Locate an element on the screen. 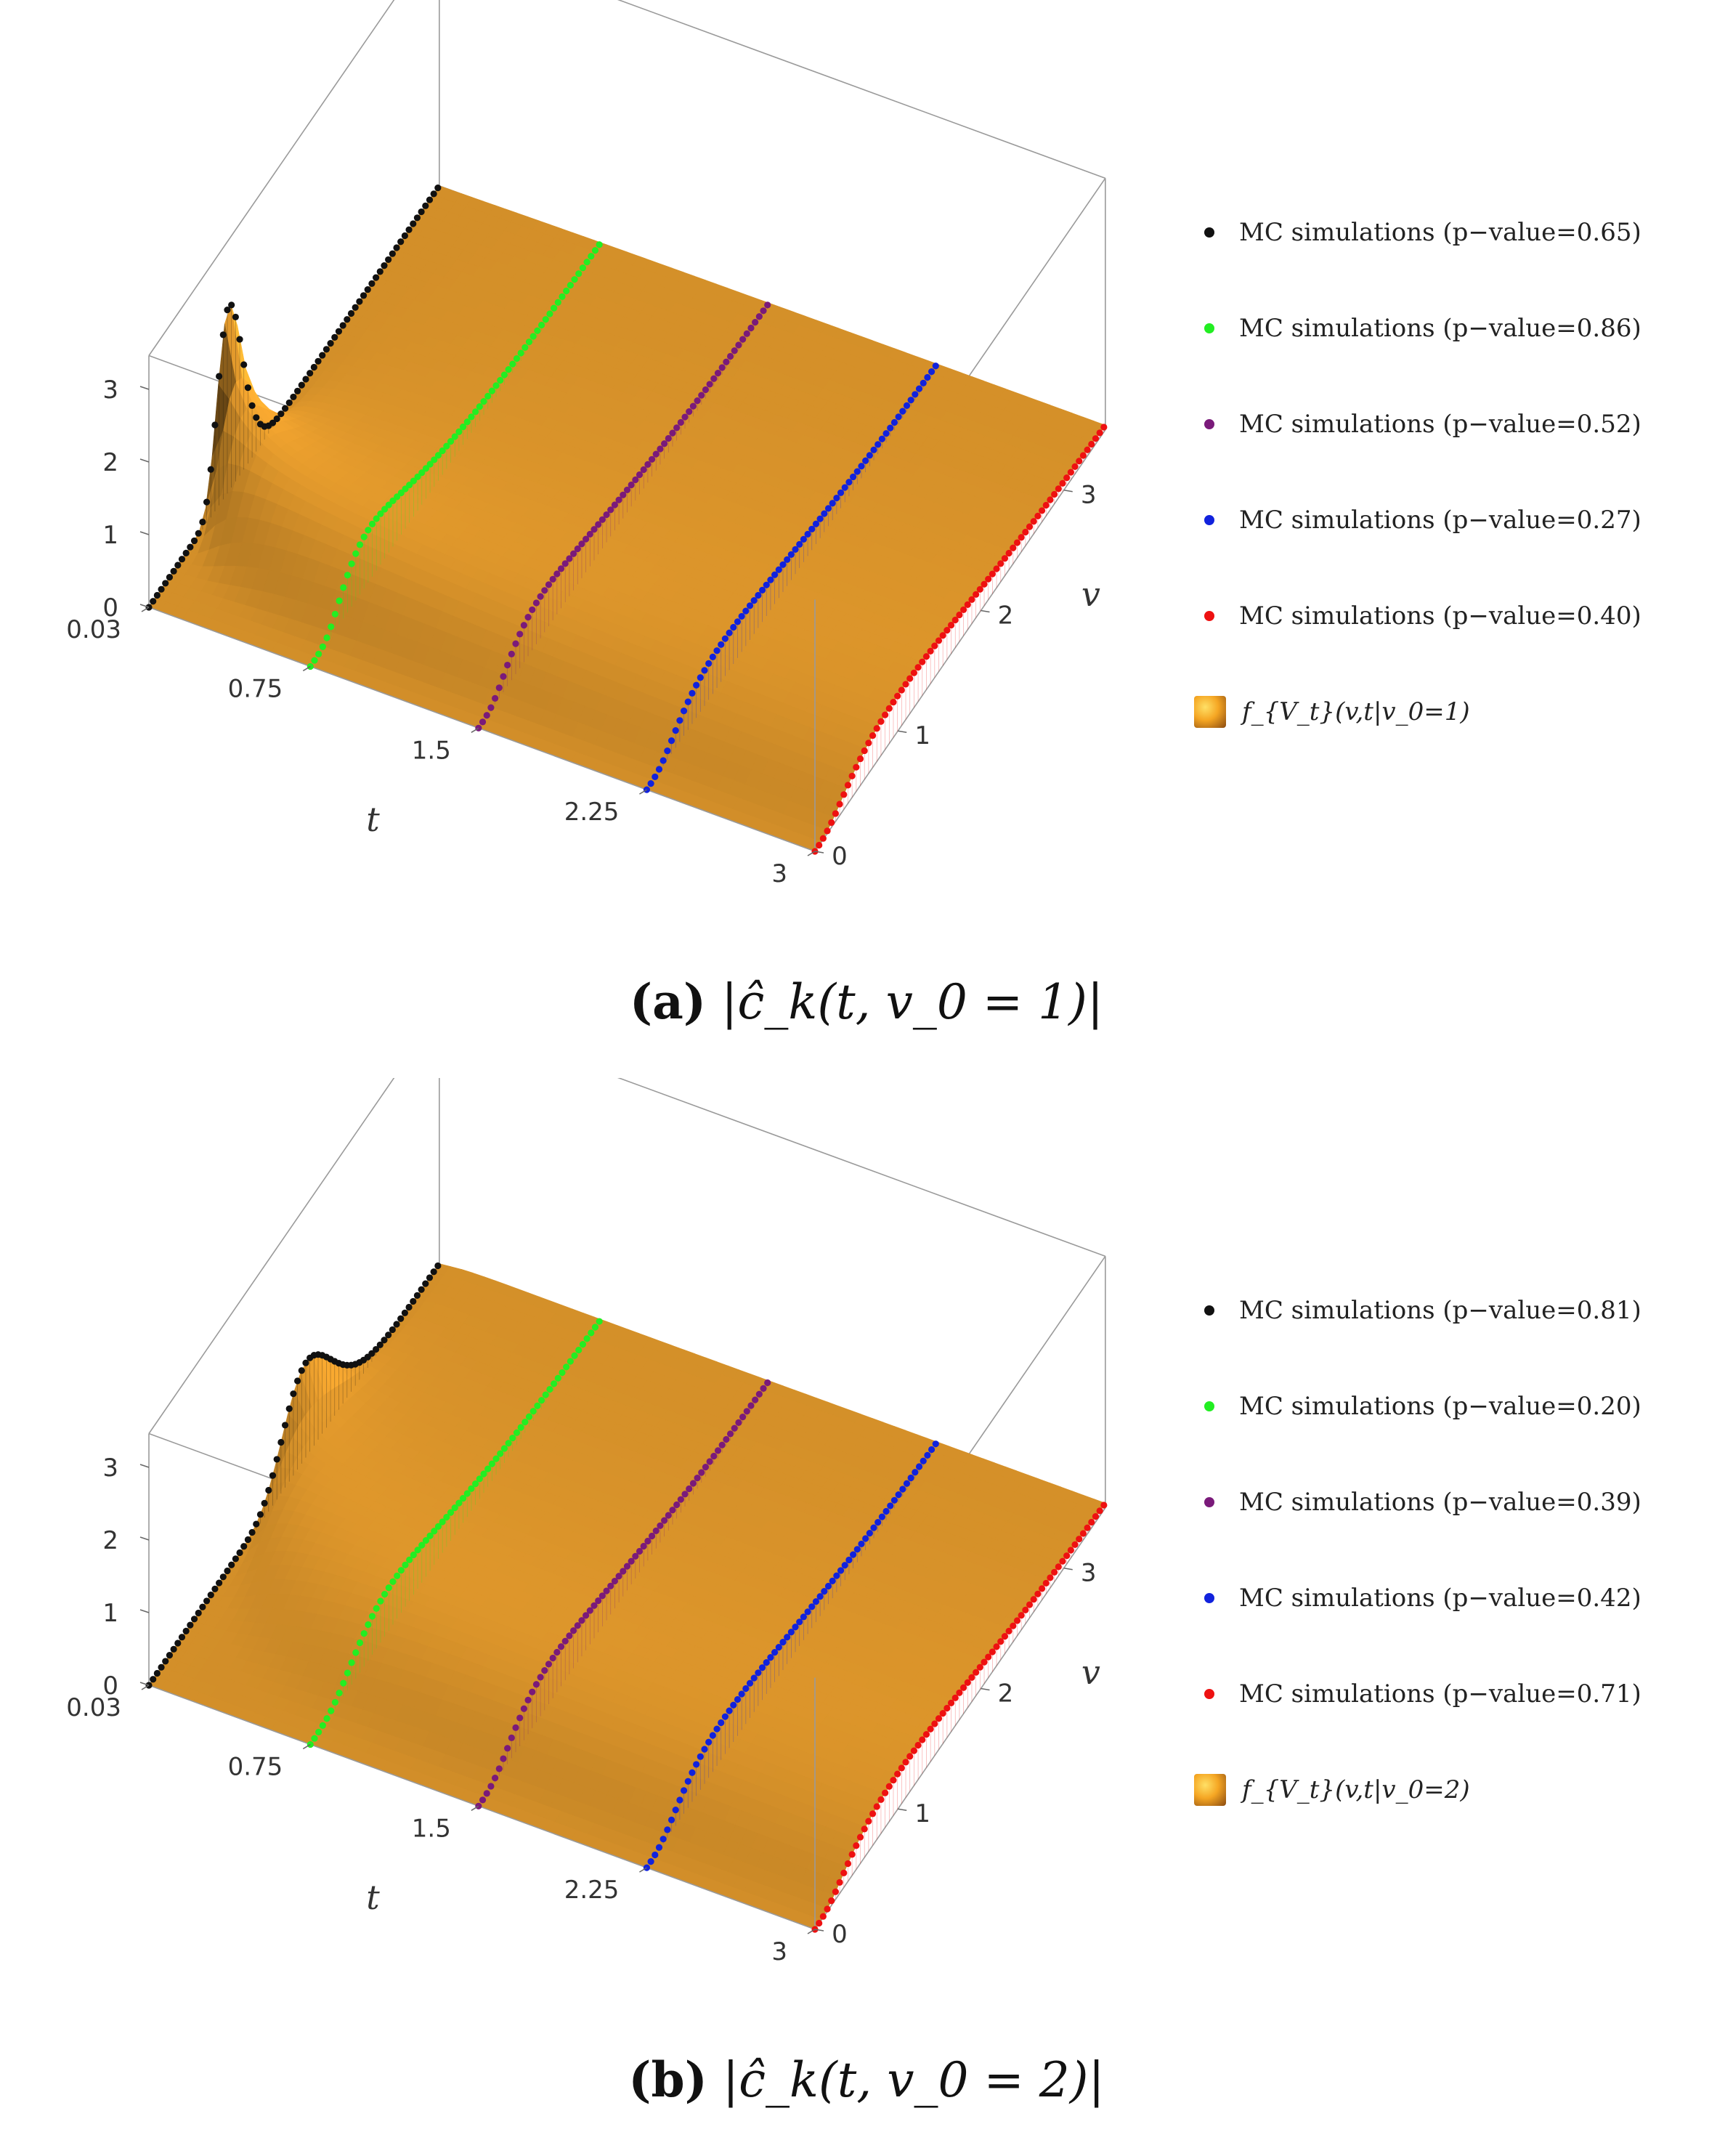  caption-math: |ĉ_k(t, v_0 = 1)| is located at coordinates (912, 1002).